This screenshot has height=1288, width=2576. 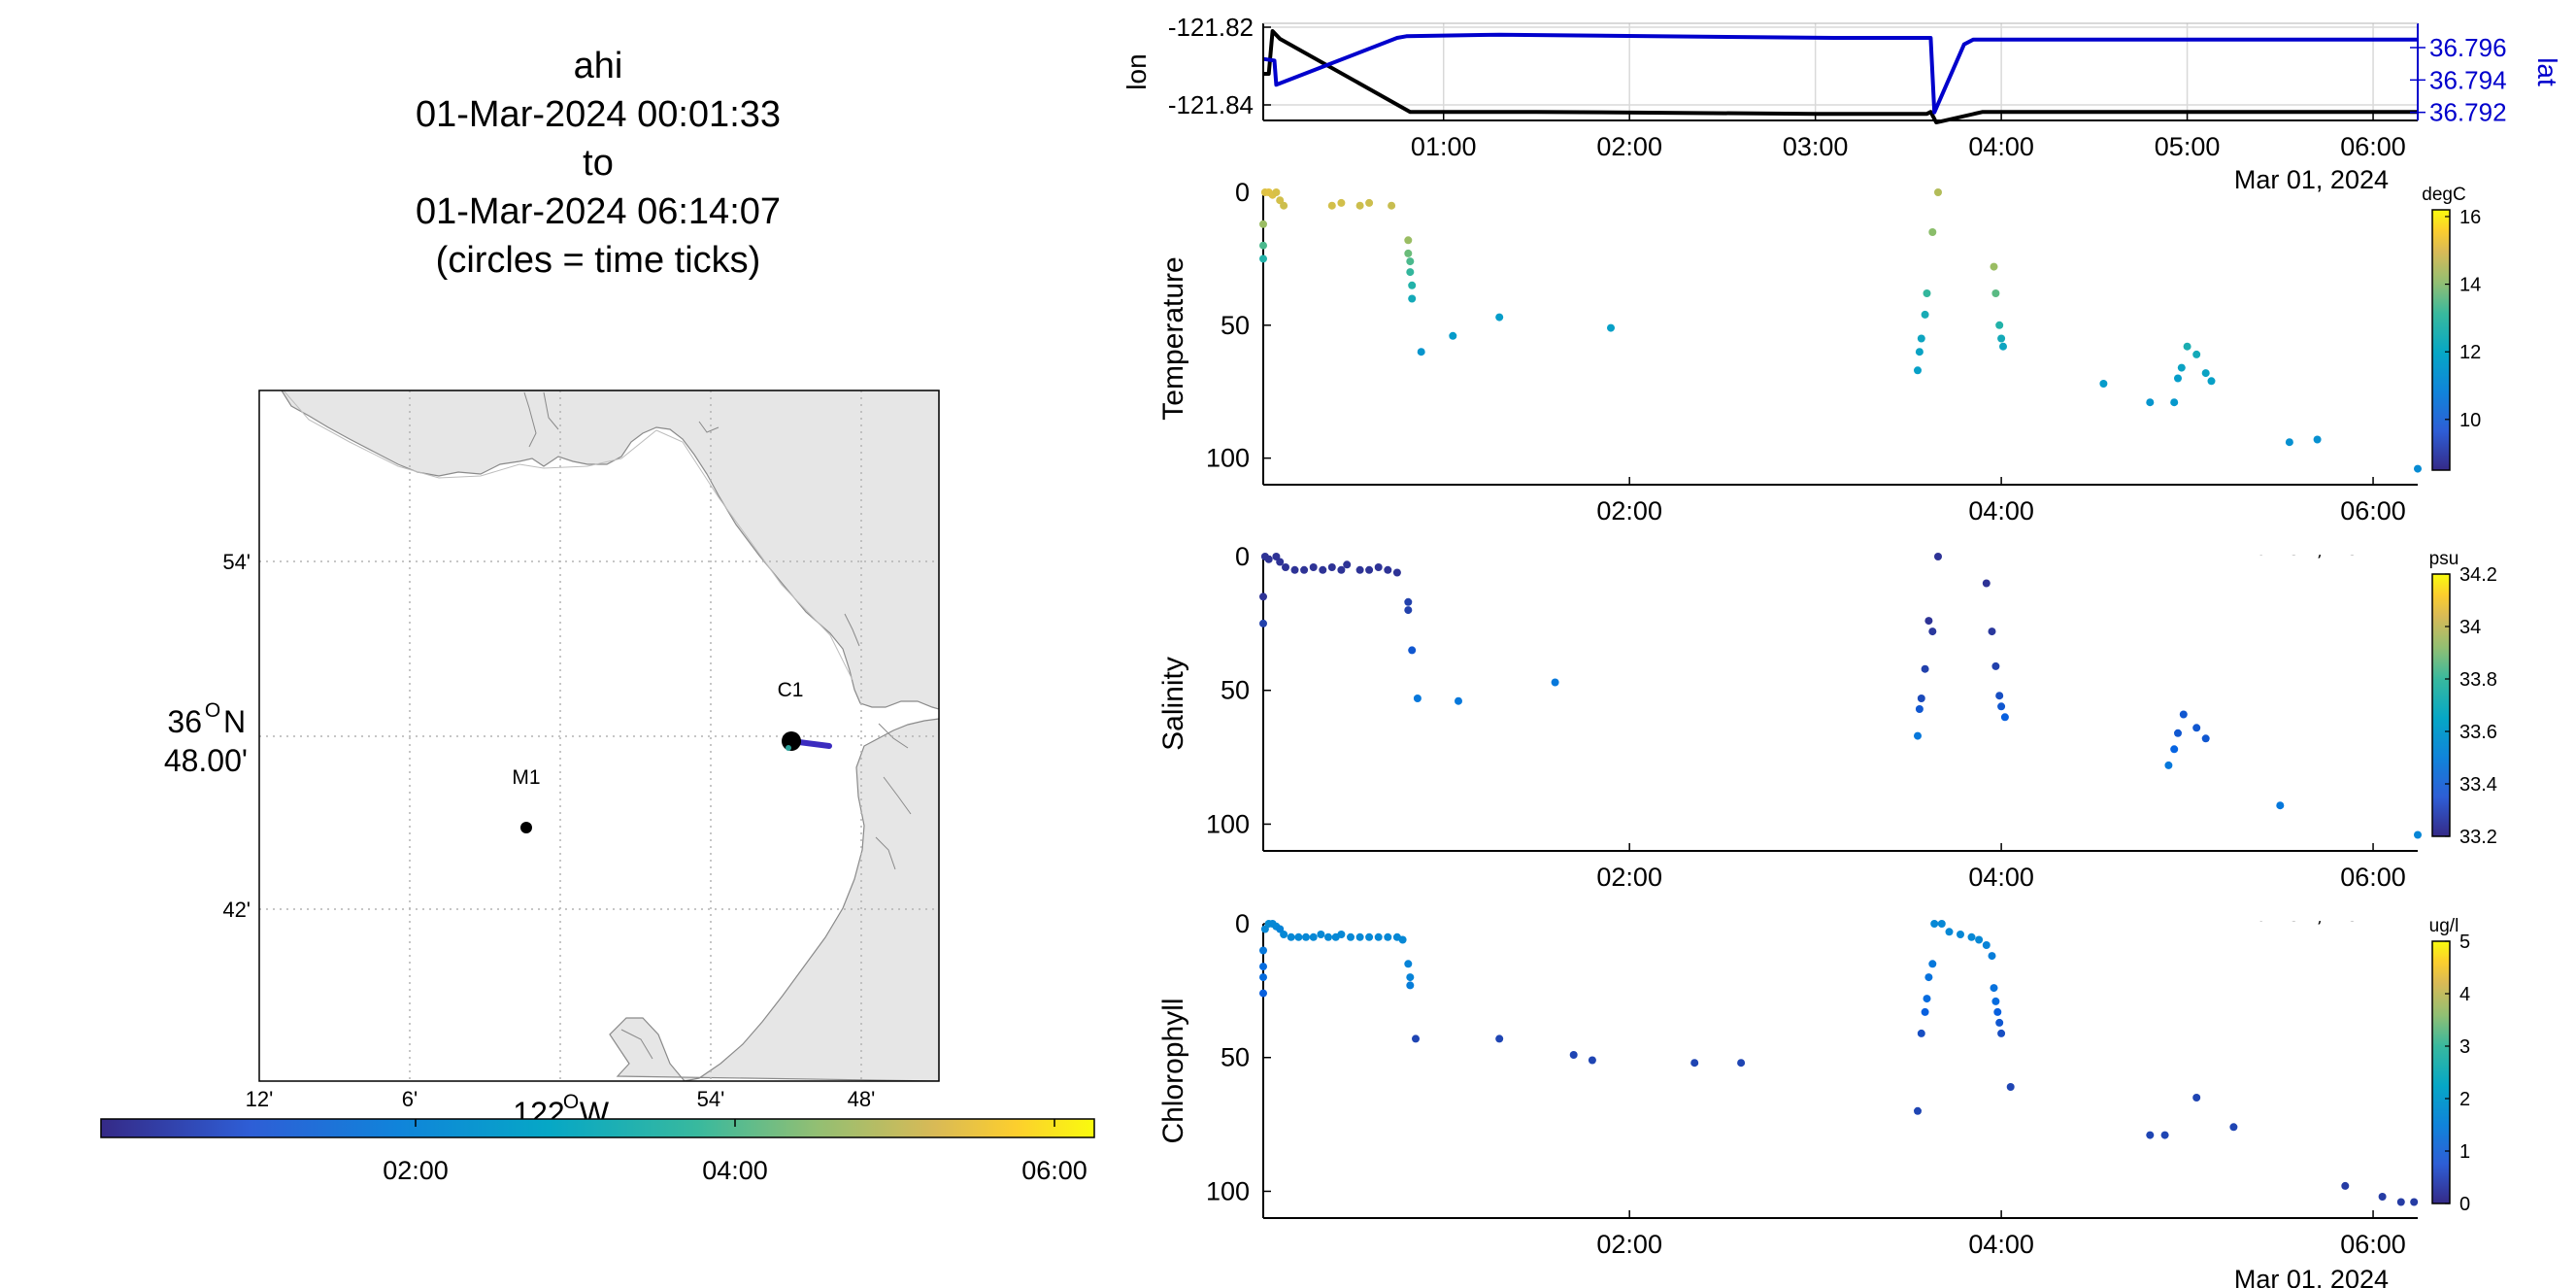 What do you see at coordinates (2373, 146) in the screenshot?
I see `lonlat-x-tick-label: 06:00` at bounding box center [2373, 146].